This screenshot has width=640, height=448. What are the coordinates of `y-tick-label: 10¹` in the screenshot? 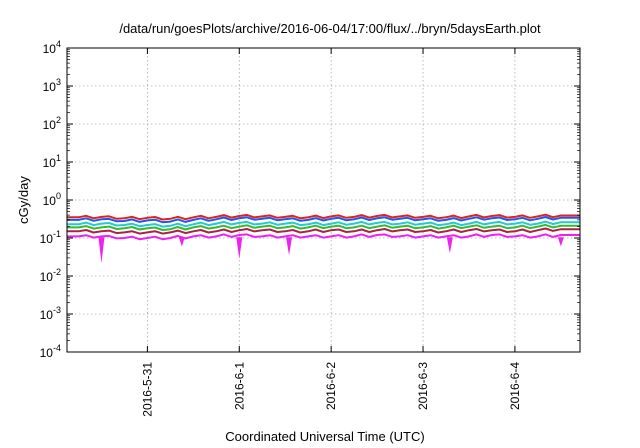 It's located at (52, 161).